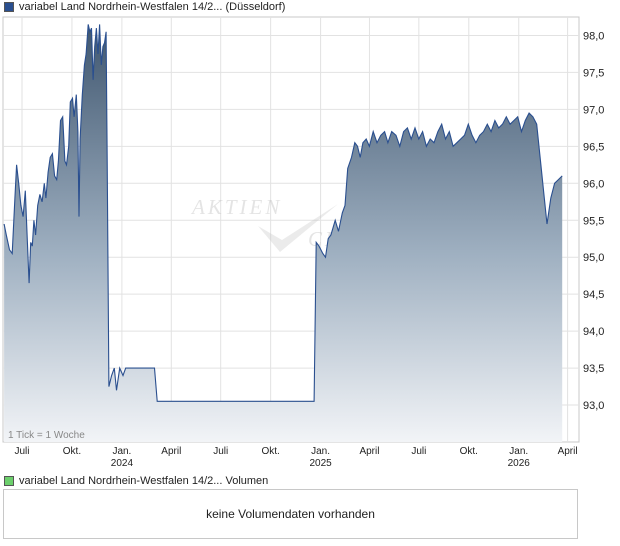 This screenshot has width=620, height=546. Describe the element at coordinates (519, 463) in the screenshot. I see `x-tick-year-label: 2026` at that location.